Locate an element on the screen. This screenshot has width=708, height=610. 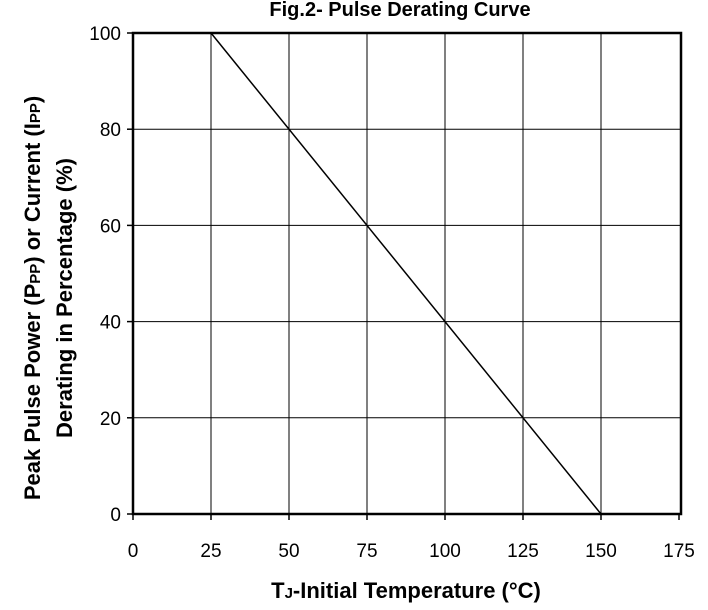
x-tick-label-25: 25 is located at coordinates (210, 551).